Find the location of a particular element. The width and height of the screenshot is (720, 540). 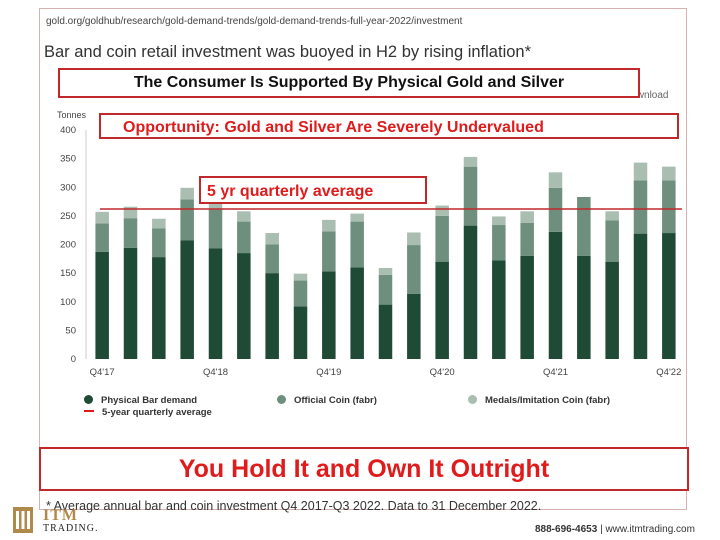

y-tick-label: 200 is located at coordinates (68, 245).